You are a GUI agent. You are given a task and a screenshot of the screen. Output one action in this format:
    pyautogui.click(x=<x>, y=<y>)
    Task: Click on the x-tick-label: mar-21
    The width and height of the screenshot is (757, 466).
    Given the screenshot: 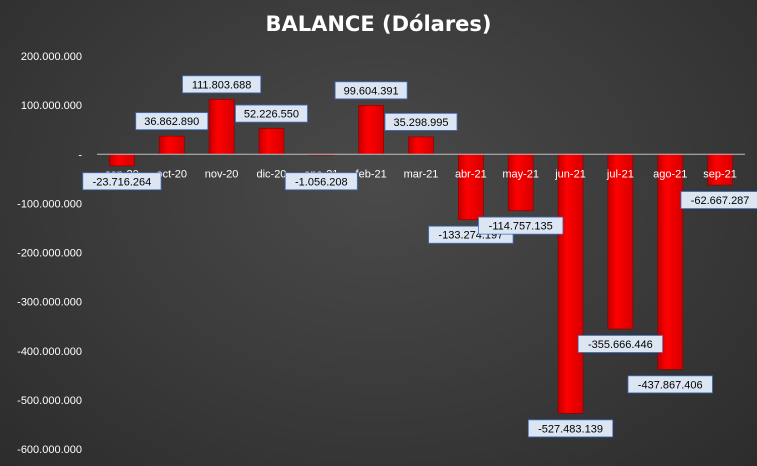 What is the action you would take?
    pyautogui.click(x=421, y=174)
    